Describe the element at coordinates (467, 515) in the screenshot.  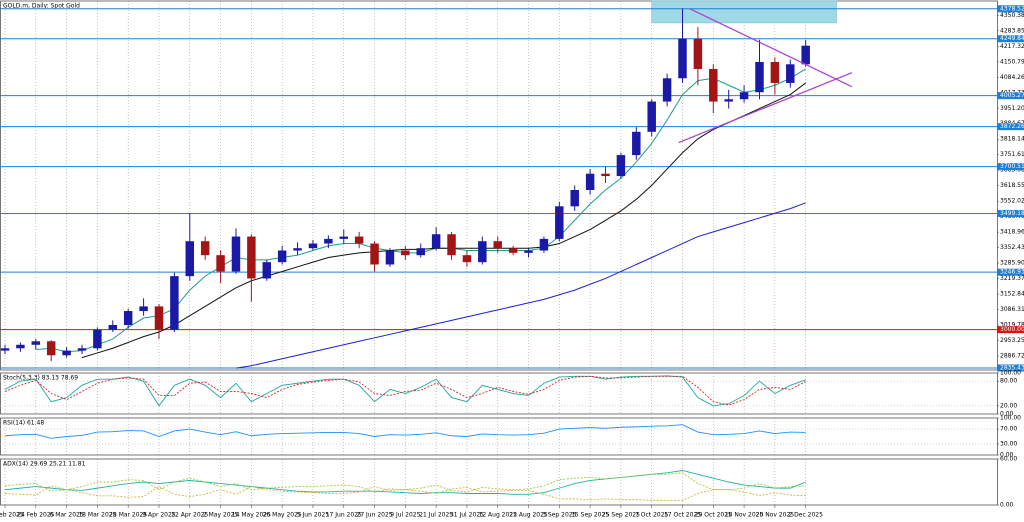
I see `x-tick-label: 31 Jul 2025` at that location.